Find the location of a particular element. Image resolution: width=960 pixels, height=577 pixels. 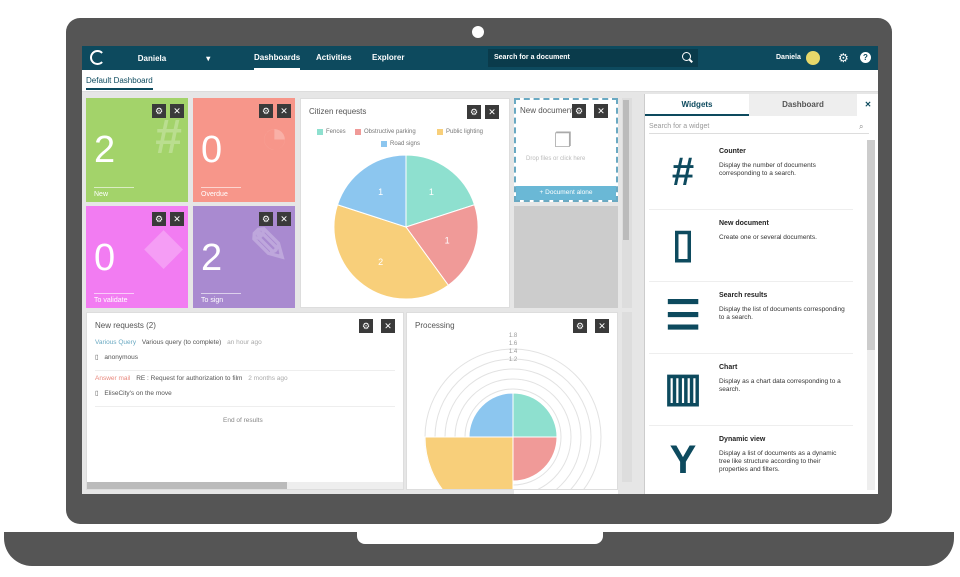

user-dropdown: Daniela ▾ is located at coordinates (174, 58).